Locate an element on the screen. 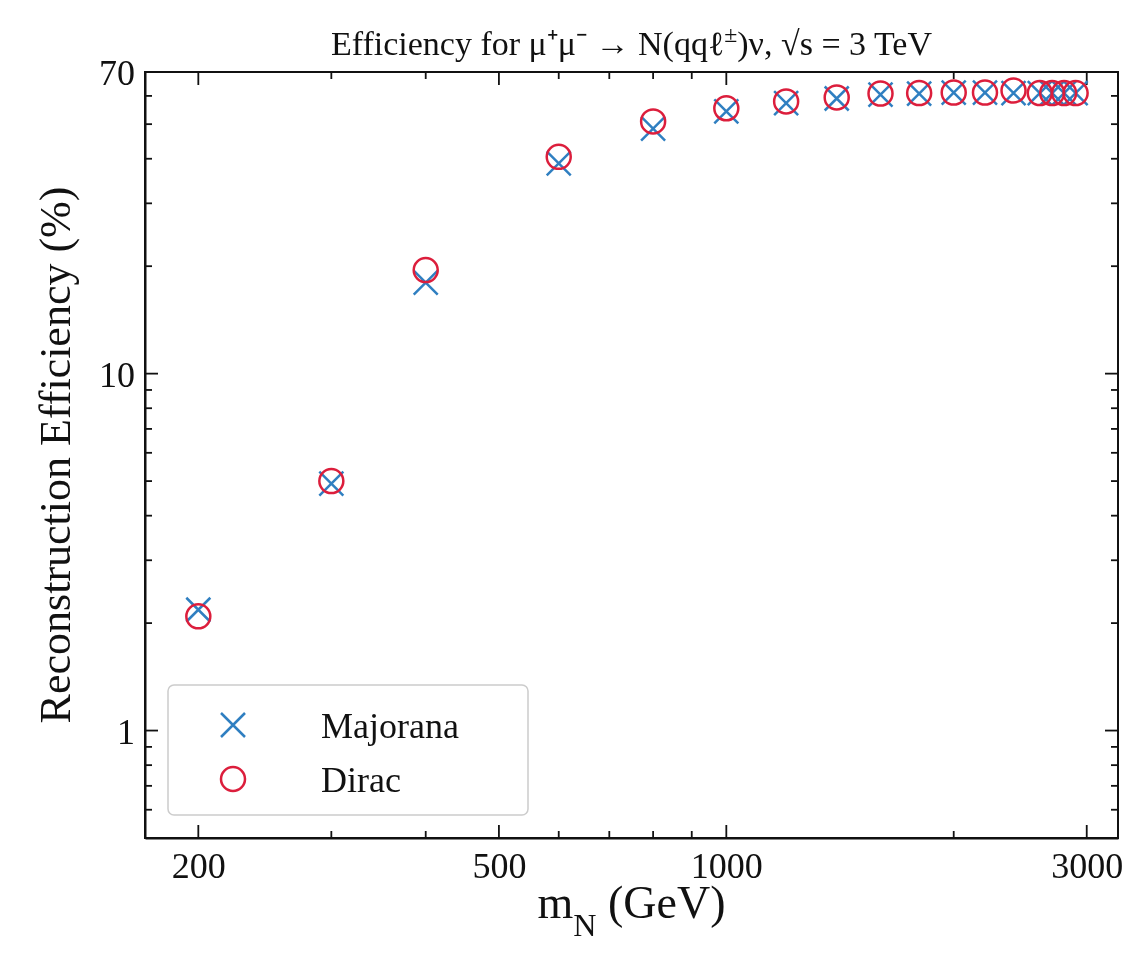 The image size is (1134, 954). y-axis-title: Reconstruction Efficiency (%) is located at coordinates (55, 455).